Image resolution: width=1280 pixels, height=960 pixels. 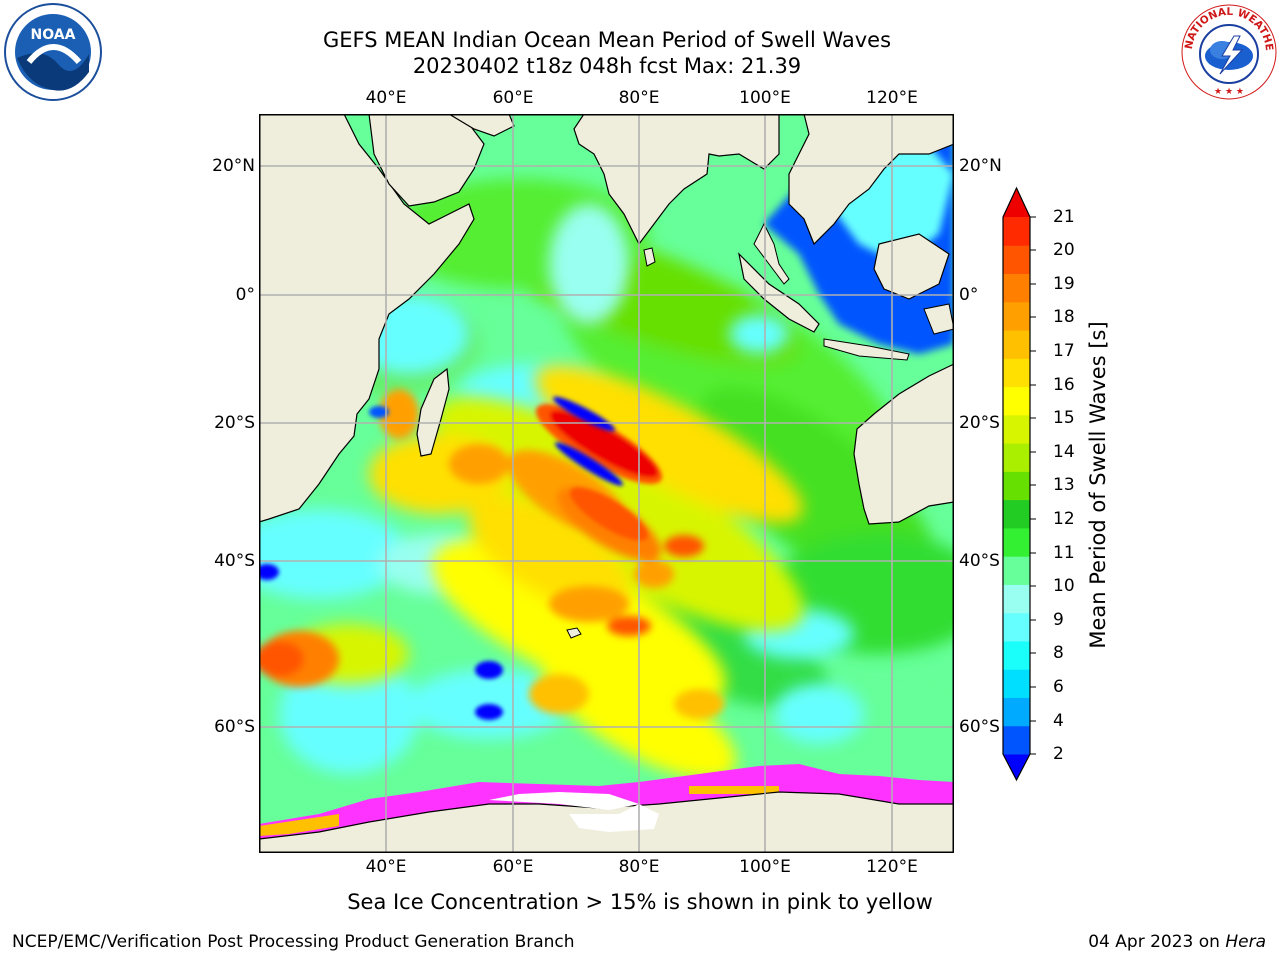 What do you see at coordinates (1064, 385) in the screenshot?
I see `colorbar-tick-16: 16` at bounding box center [1064, 385].